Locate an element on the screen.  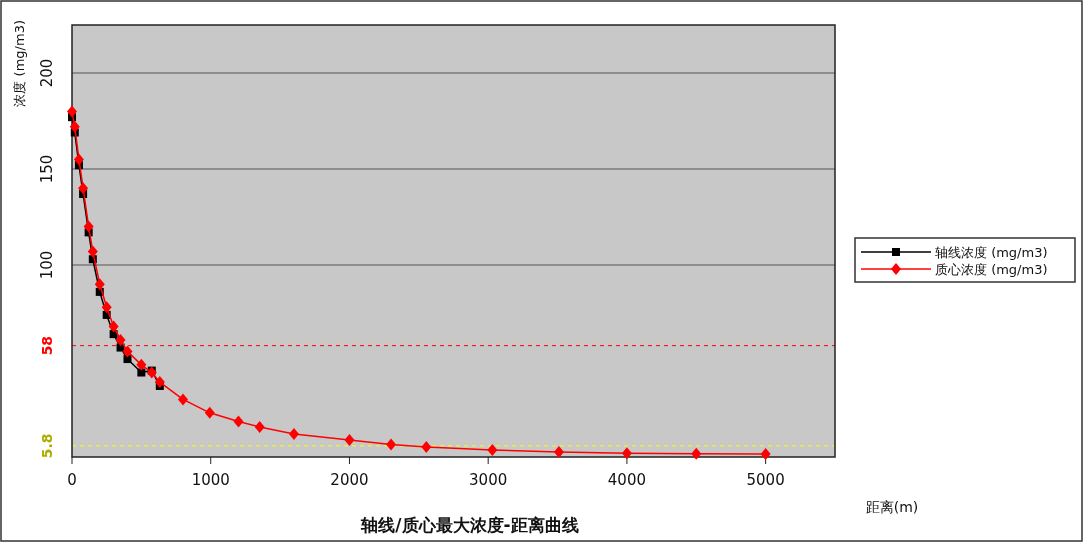
x-tick-label: 4000 is located at coordinates (626, 480).